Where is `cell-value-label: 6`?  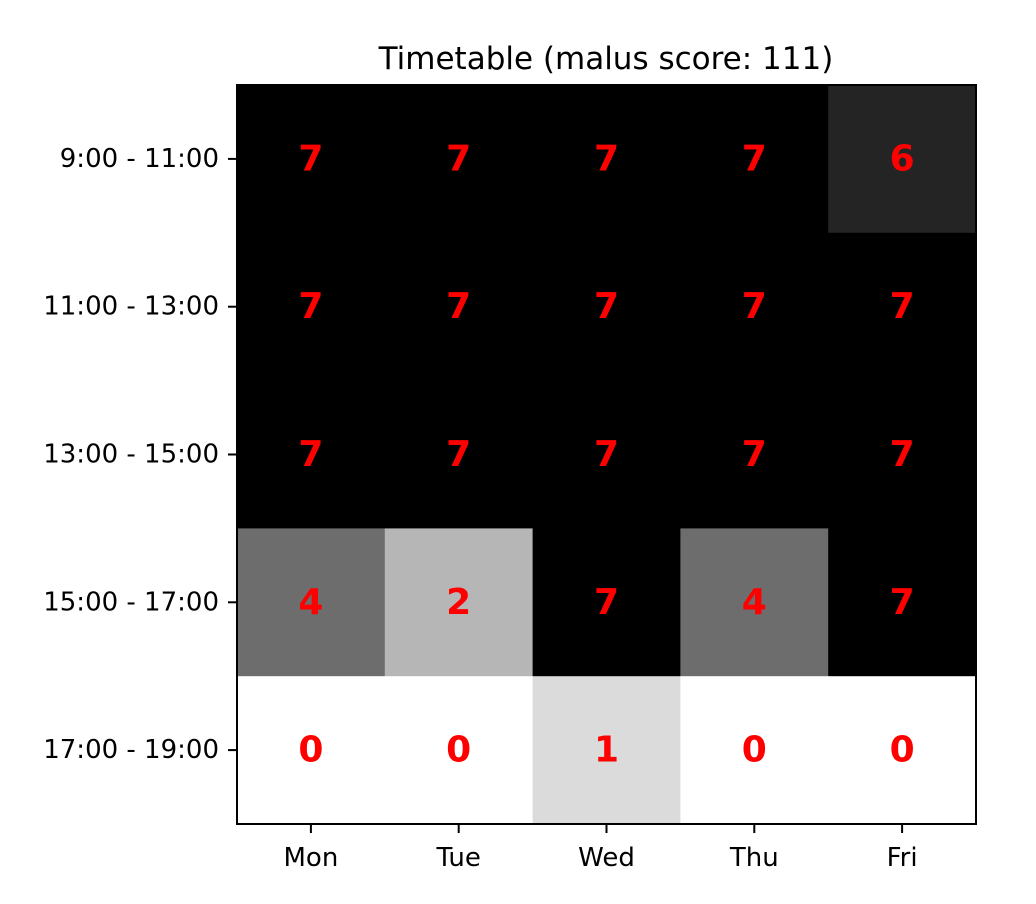 cell-value-label: 6 is located at coordinates (902, 158).